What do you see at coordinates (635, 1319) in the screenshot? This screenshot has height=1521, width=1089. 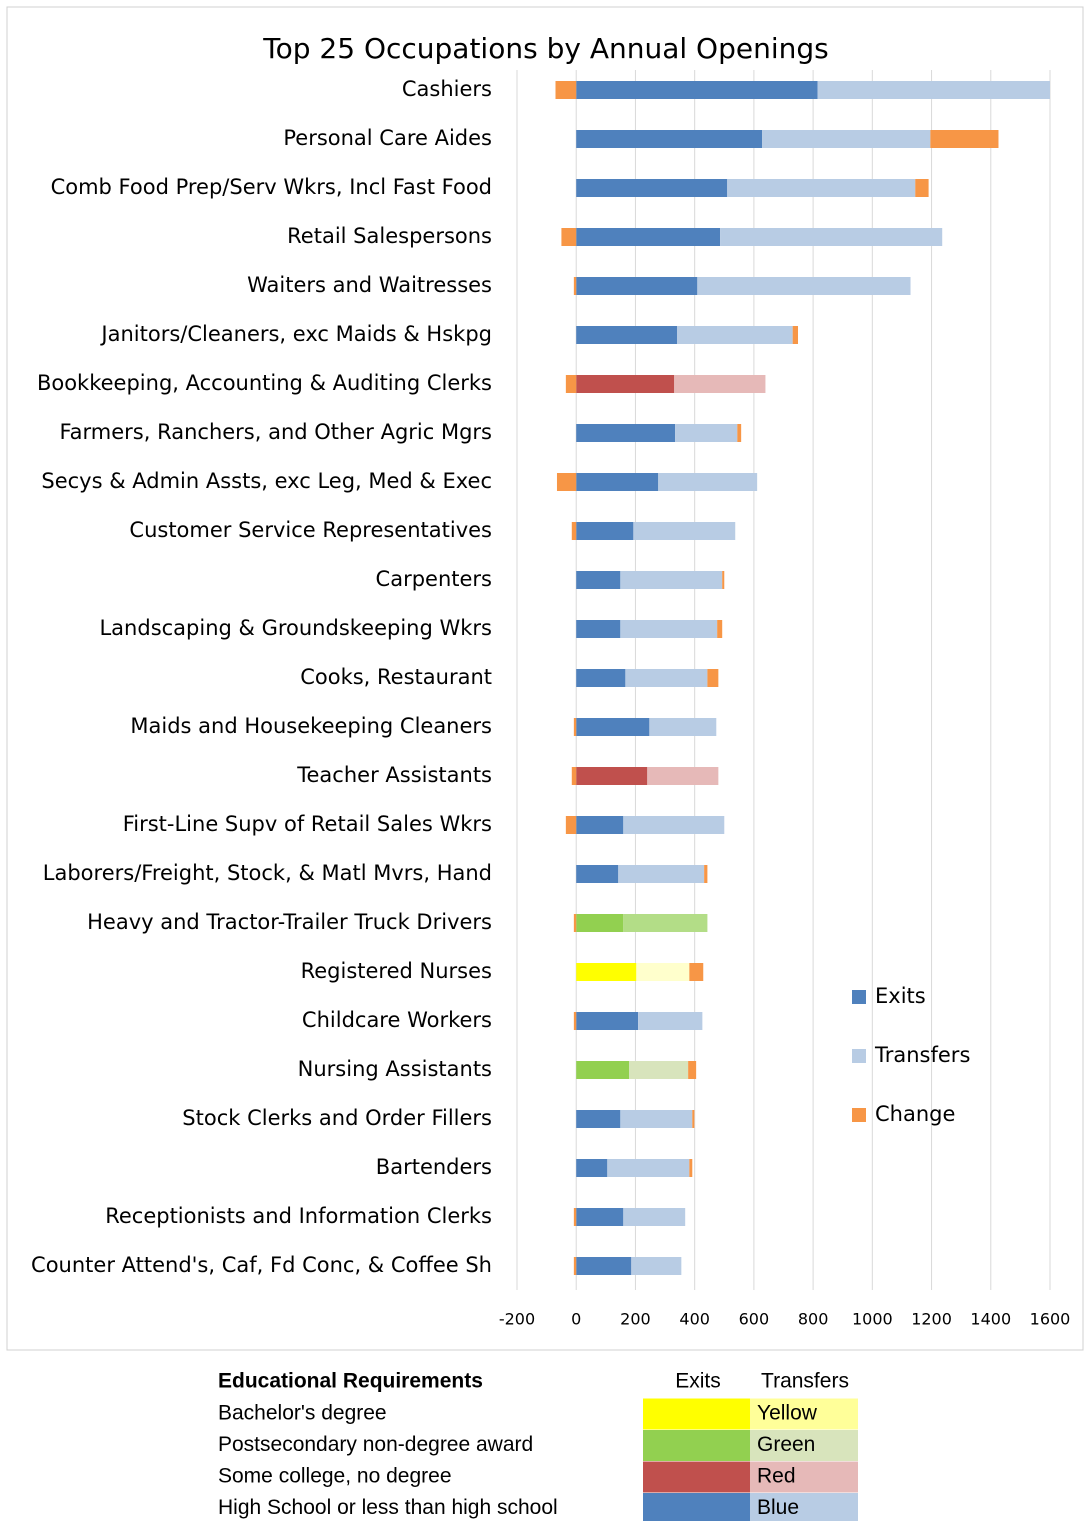 I see `x-tick-label: 200` at bounding box center [635, 1319].